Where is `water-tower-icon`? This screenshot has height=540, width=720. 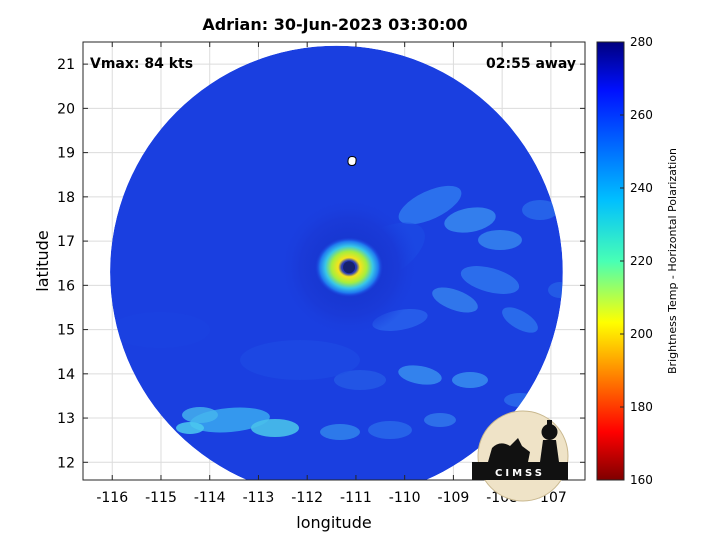
water-tower-icon is located at coordinates (549, 451).